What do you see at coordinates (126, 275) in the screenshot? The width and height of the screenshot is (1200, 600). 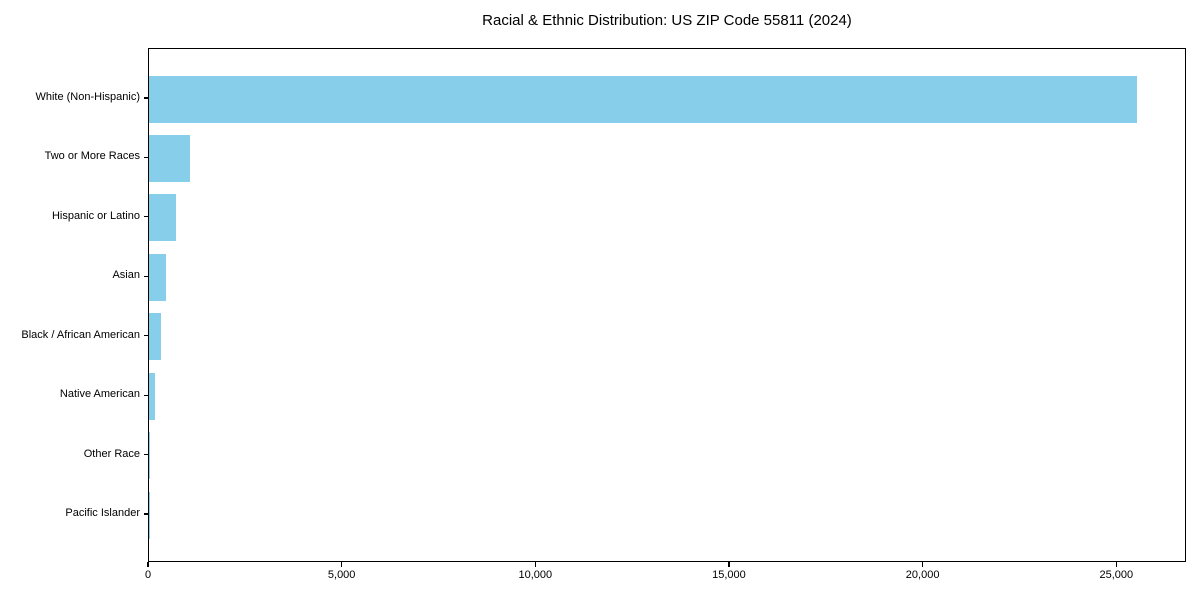 I see `y-tick-label: Asian` at bounding box center [126, 275].